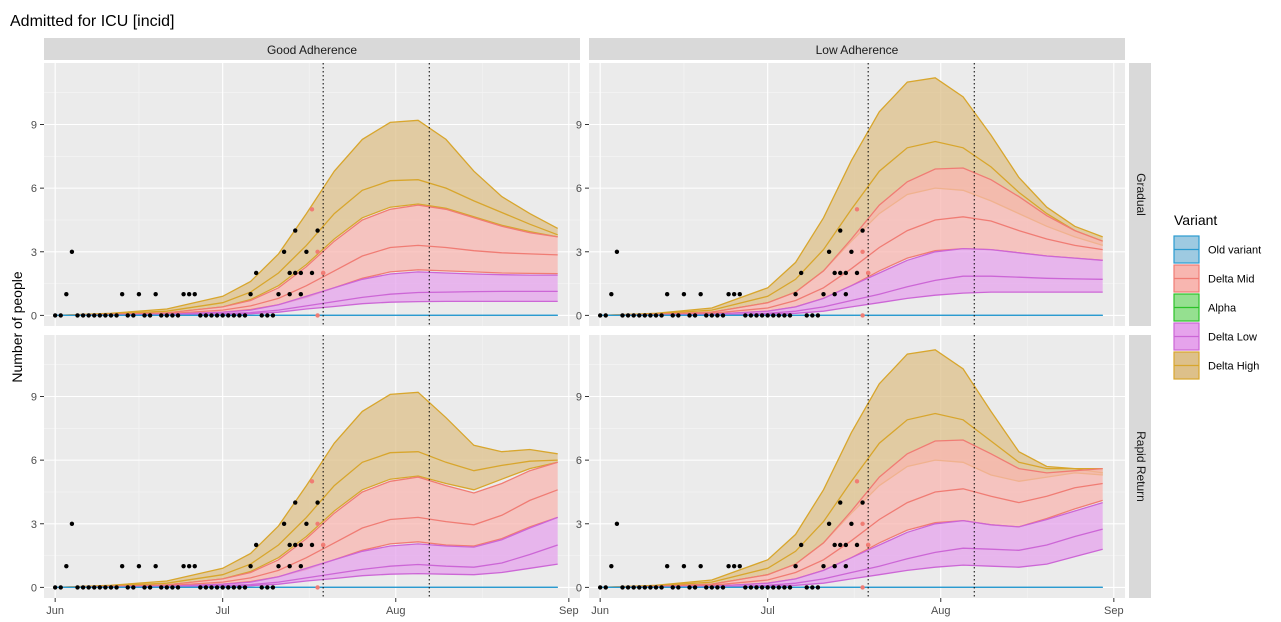 Image resolution: width=1281 pixels, height=622 pixels. I want to click on x-tick-label: Sep, so click(569, 611).